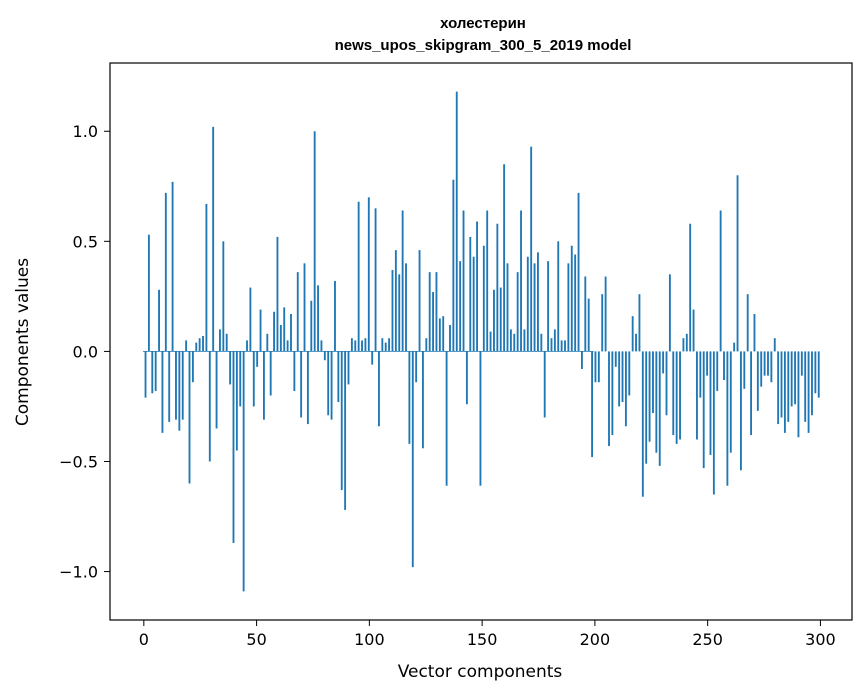  What do you see at coordinates (85, 241) in the screenshot?
I see `y-tick-label: 0.5` at bounding box center [85, 241].